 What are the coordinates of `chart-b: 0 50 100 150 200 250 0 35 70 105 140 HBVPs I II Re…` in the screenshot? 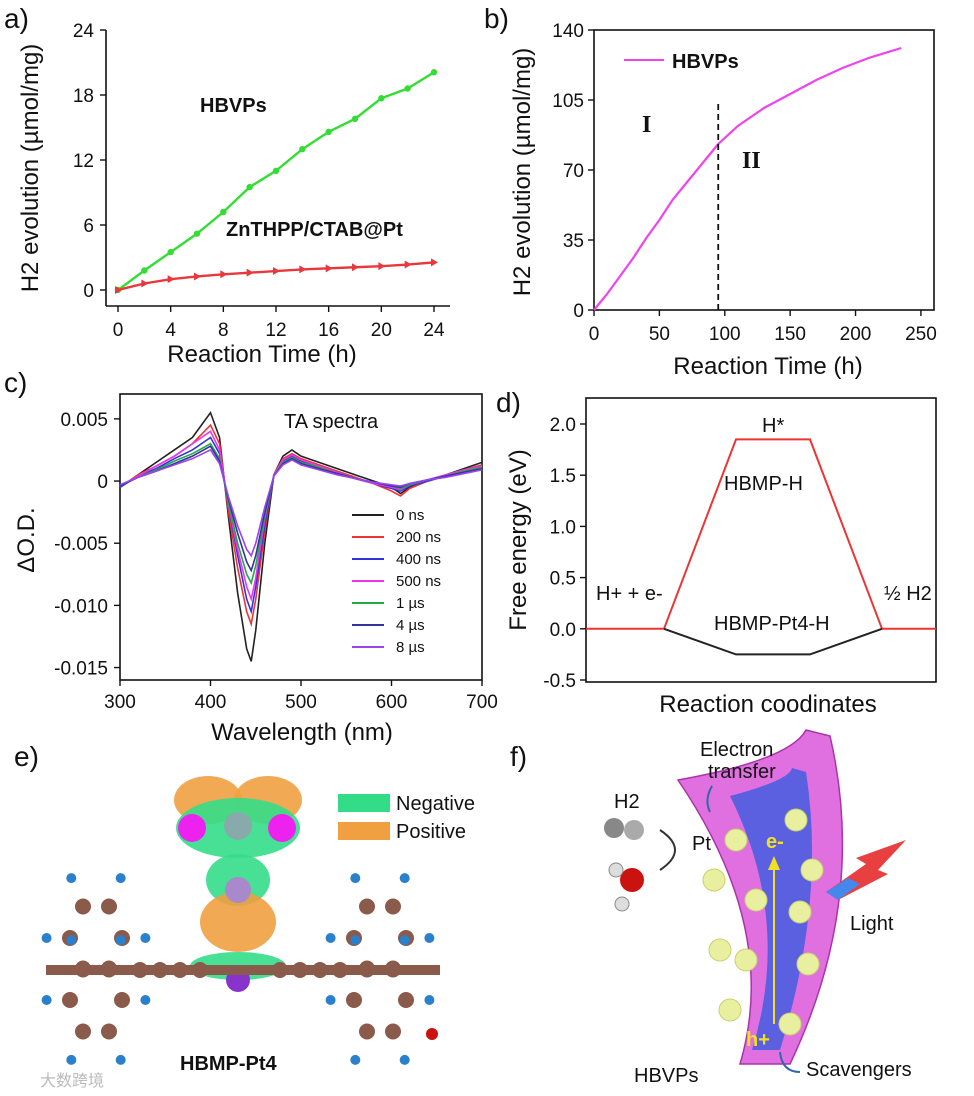 It's located at (723, 200).